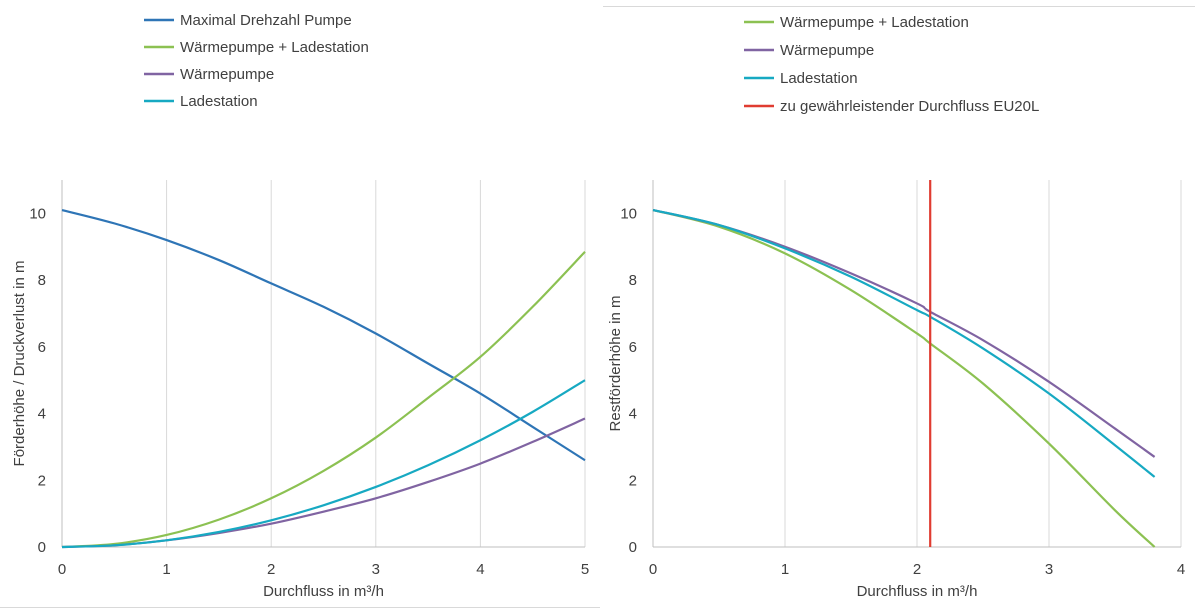  Describe the element at coordinates (585, 569) in the screenshot. I see `x-tick-label: 5` at that location.